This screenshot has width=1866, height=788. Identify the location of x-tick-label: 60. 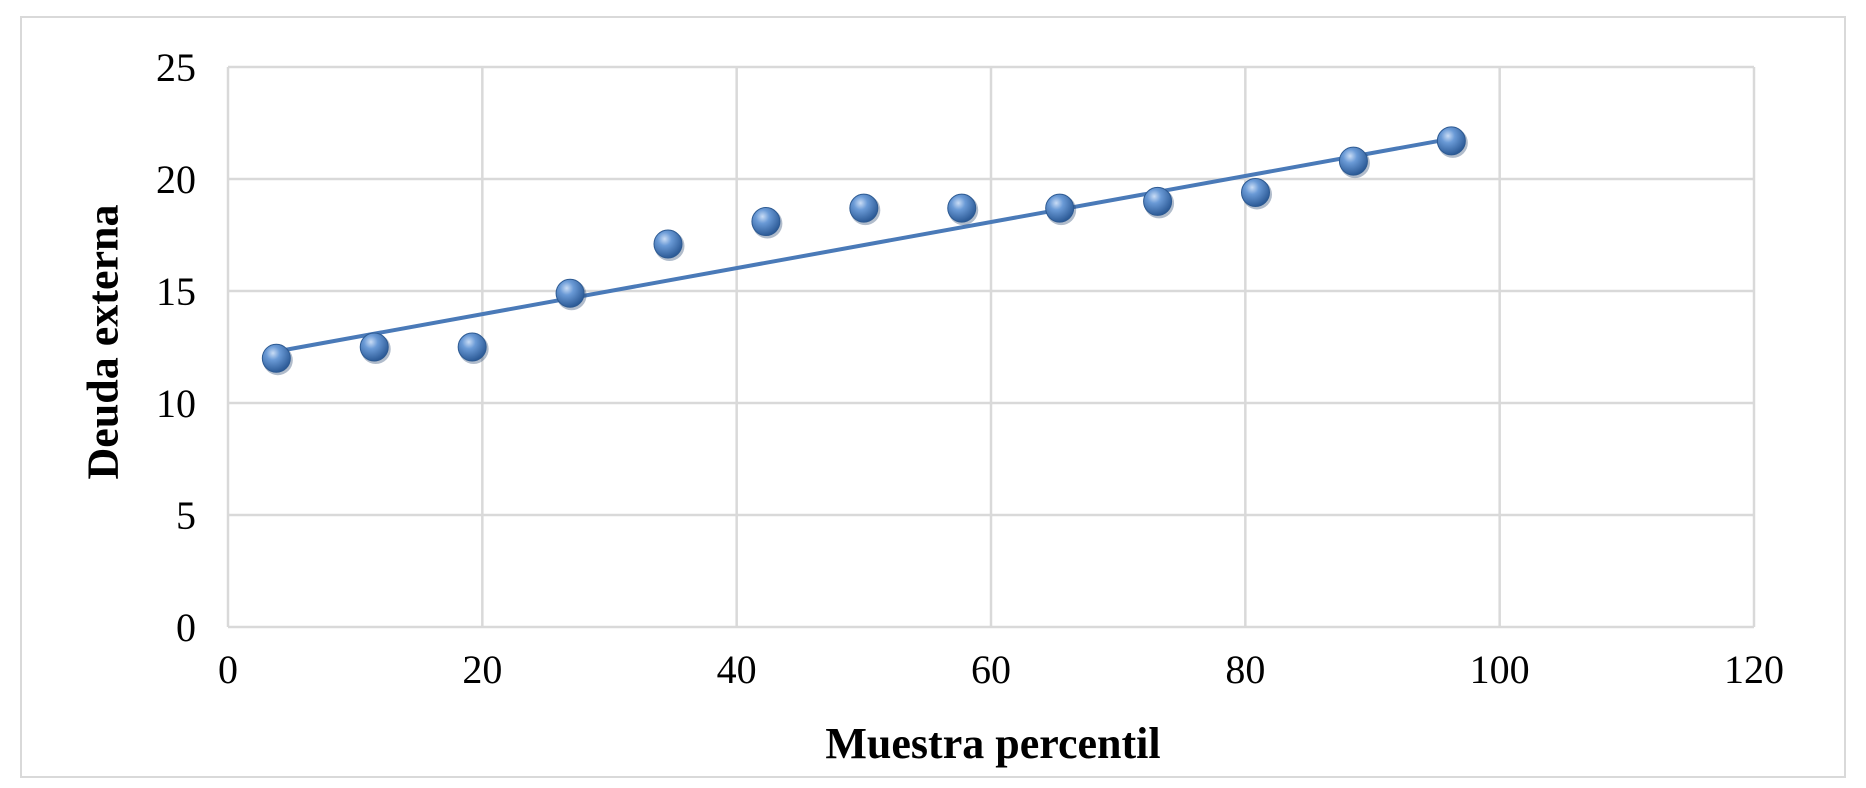
(991, 669).